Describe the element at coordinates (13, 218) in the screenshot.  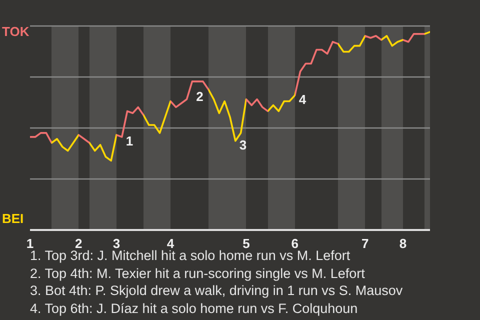
I see `text: BEI` at that location.